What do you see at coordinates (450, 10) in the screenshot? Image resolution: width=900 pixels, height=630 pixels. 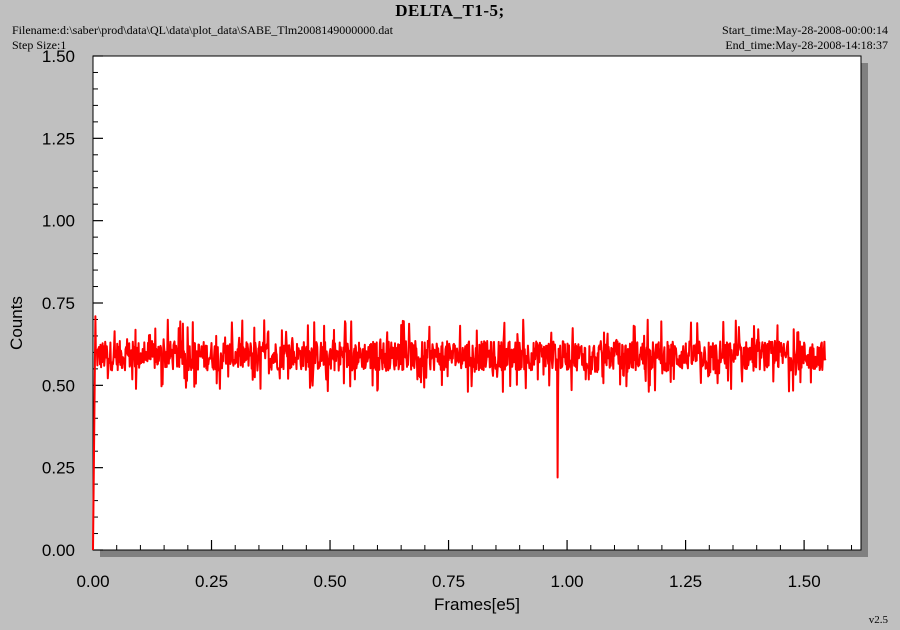 I see `chart-title: DELTA_T1-5;` at bounding box center [450, 10].